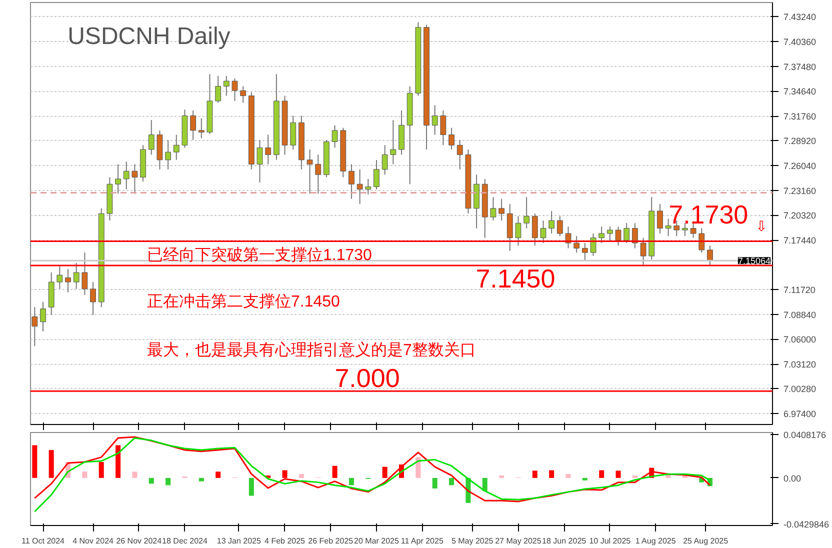  I want to click on annotation: 正在冲击第二支撑位7.1450, so click(243, 301).